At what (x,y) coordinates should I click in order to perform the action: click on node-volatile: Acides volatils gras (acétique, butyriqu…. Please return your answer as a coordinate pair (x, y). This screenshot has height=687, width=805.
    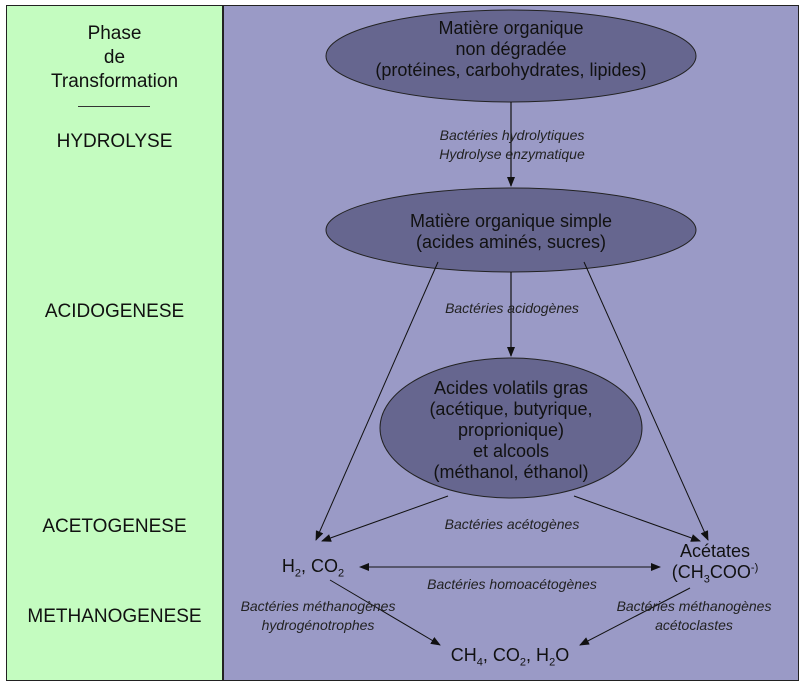
    Looking at the image, I should click on (511, 430).